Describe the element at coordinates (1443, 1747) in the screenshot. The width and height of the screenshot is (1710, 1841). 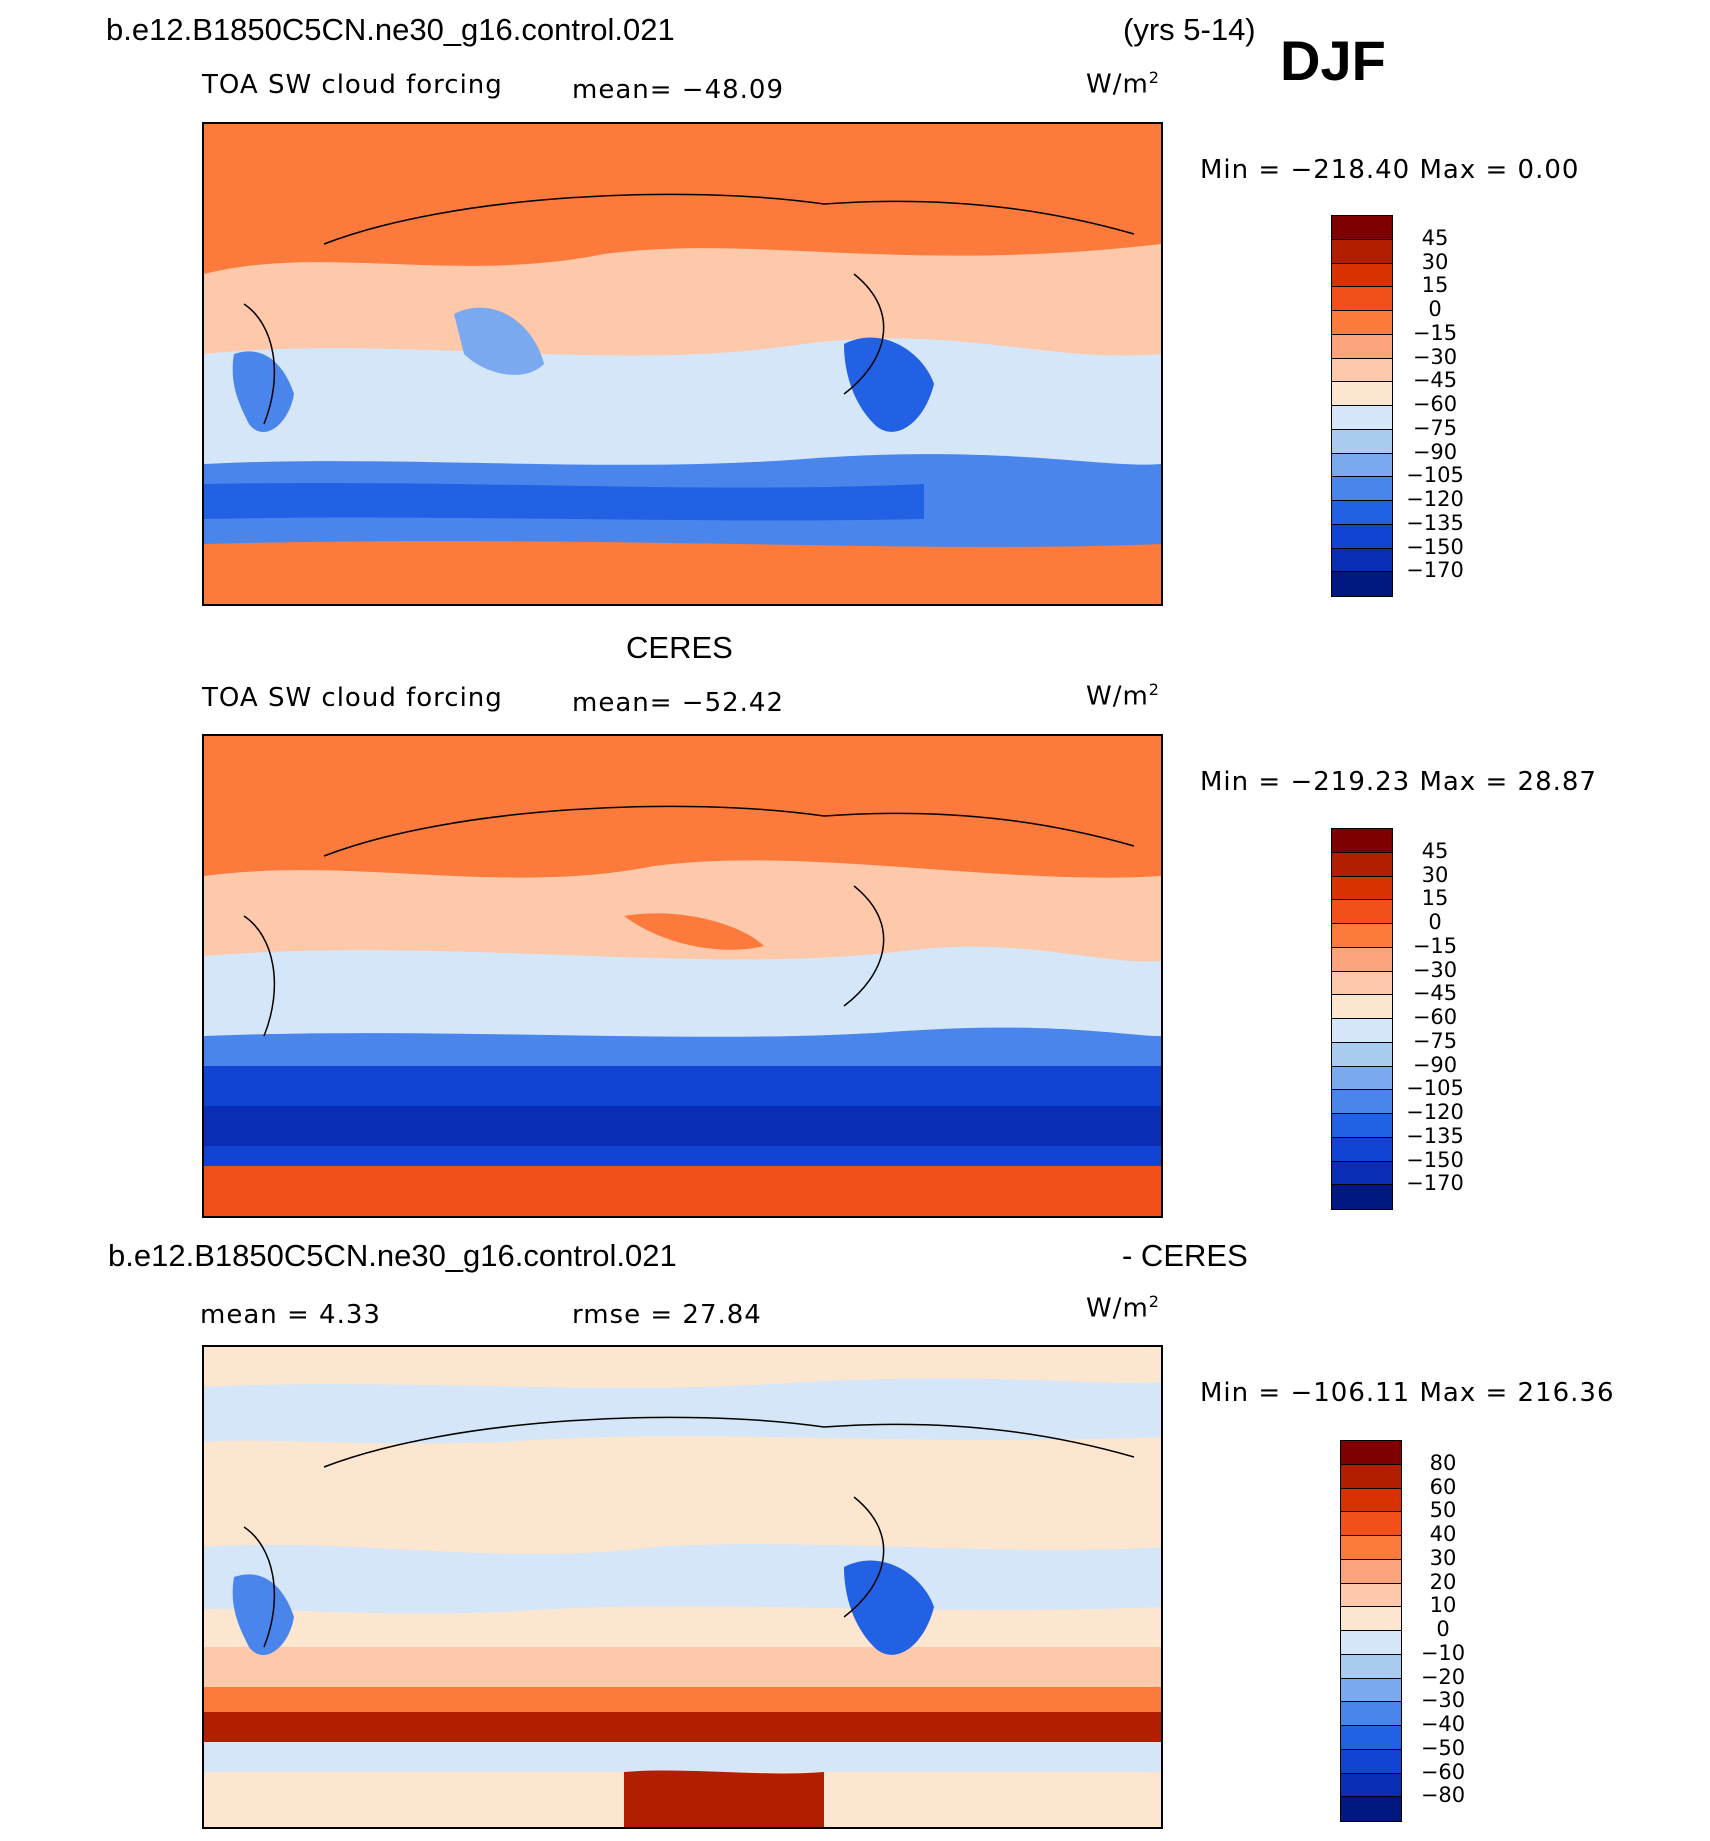
I see `colorbar-level-label: −50` at that location.